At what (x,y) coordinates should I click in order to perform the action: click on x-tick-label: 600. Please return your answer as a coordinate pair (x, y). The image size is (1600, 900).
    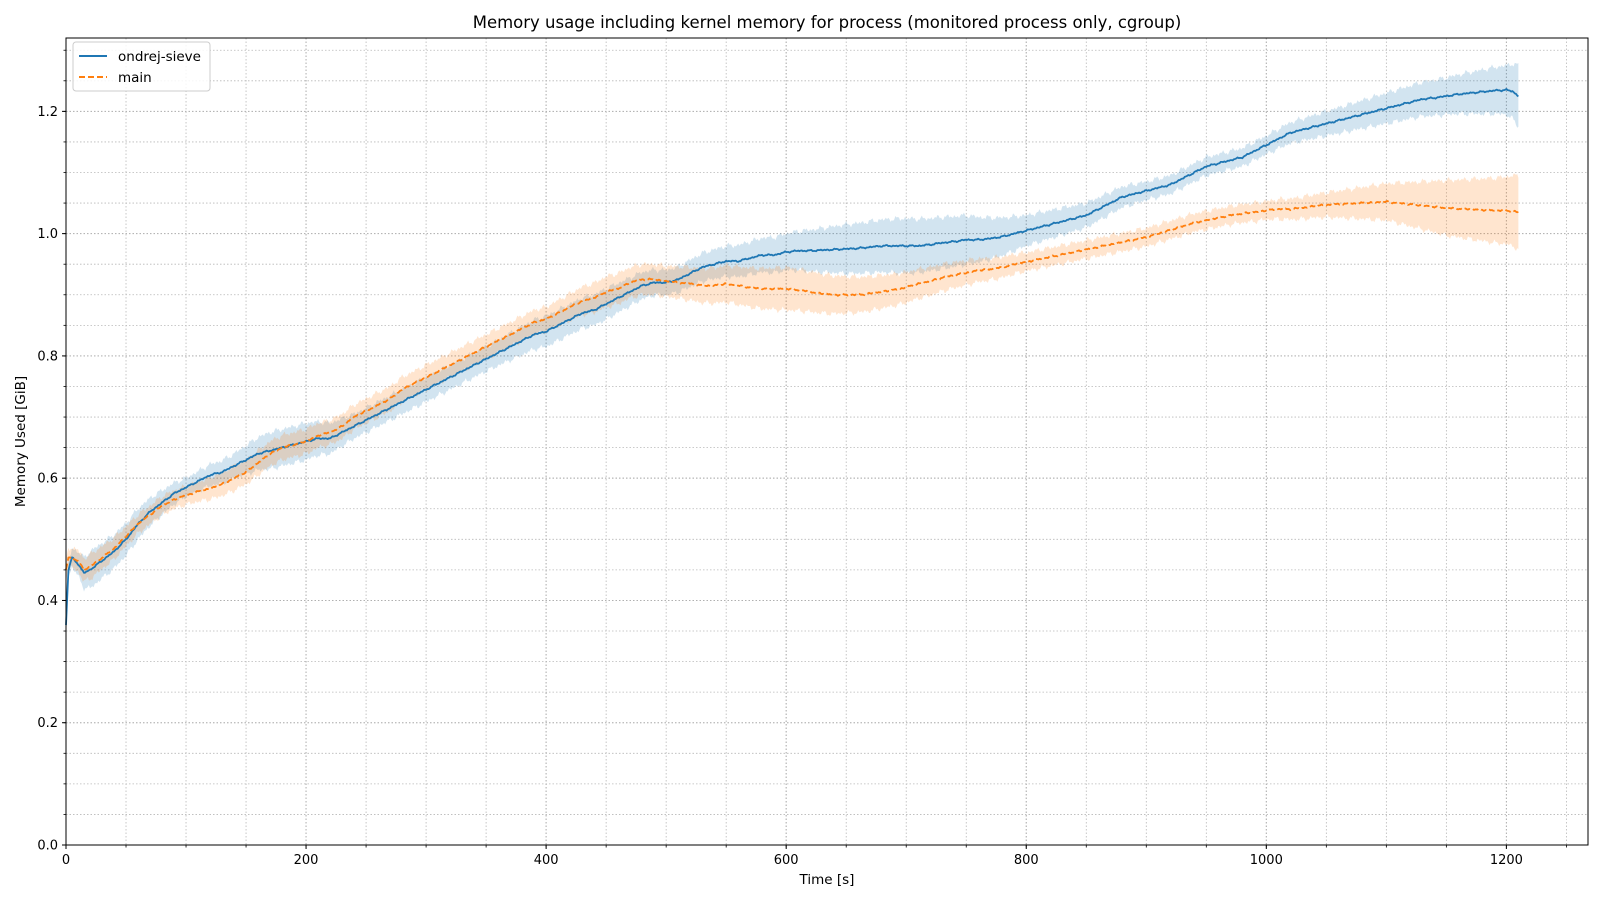
    Looking at the image, I should click on (786, 860).